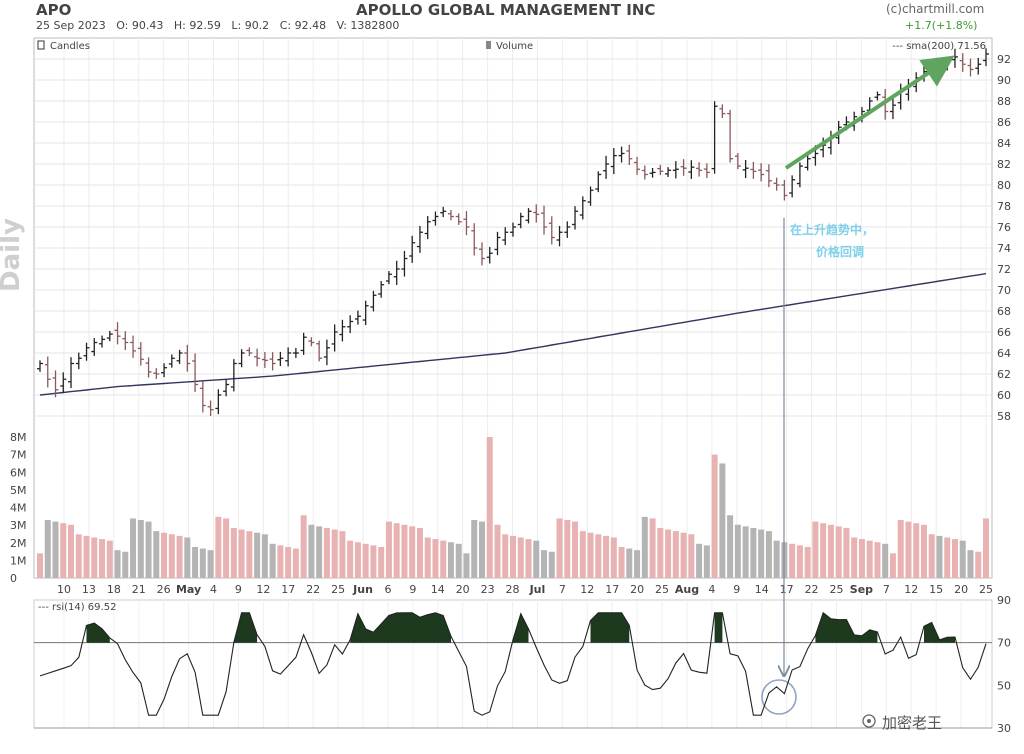  I want to click on x-tick-label: Aug, so click(687, 589).